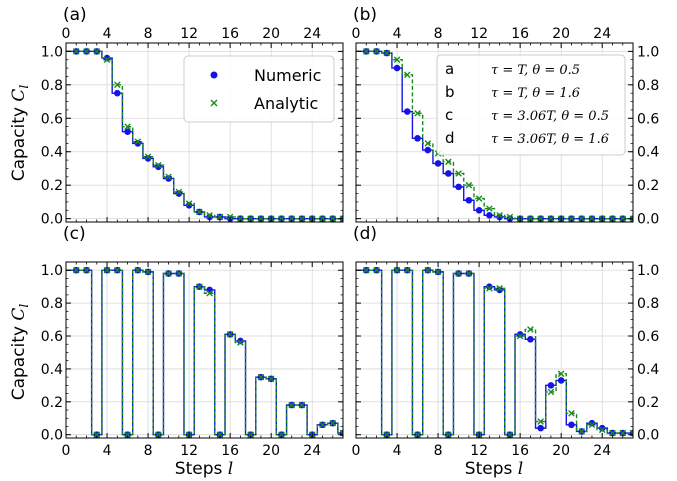  What do you see at coordinates (449, 115) in the screenshot?
I see `legend-config-key: c` at bounding box center [449, 115].